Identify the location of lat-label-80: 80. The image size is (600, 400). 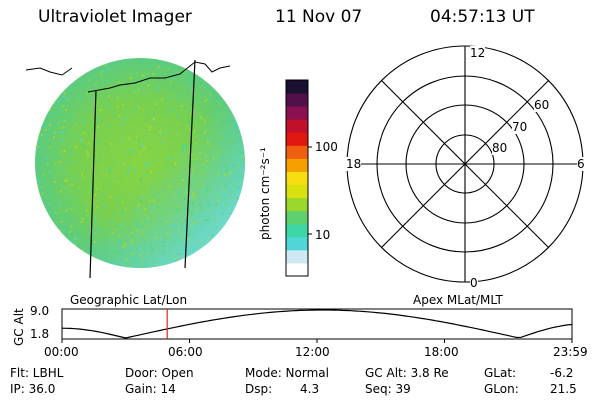
(500, 148).